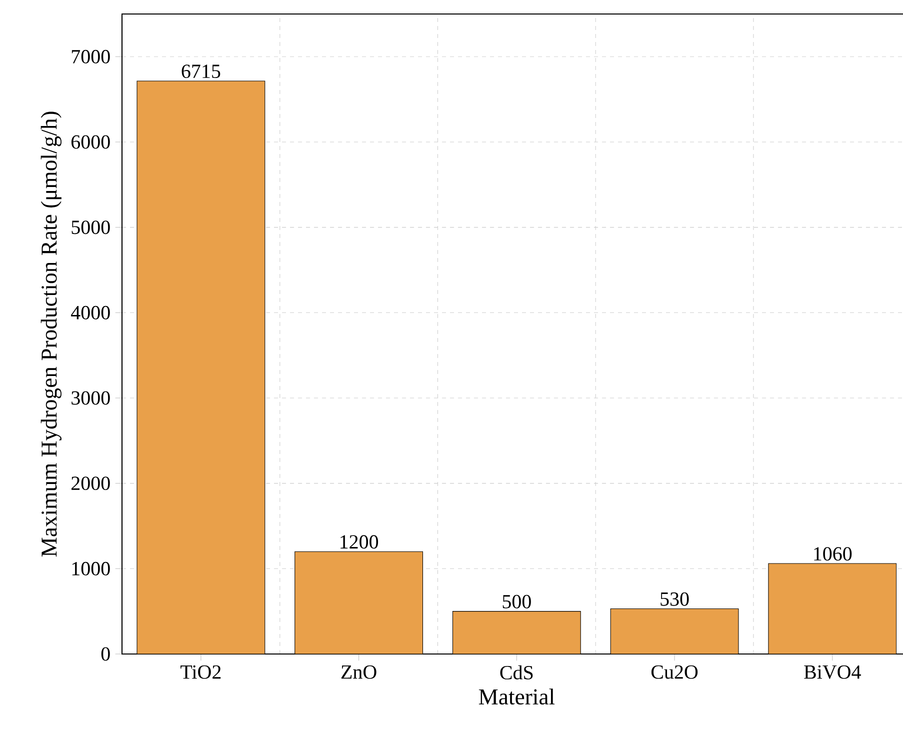  What do you see at coordinates (516, 672) in the screenshot?
I see `x-tick-label: CdS` at bounding box center [516, 672].